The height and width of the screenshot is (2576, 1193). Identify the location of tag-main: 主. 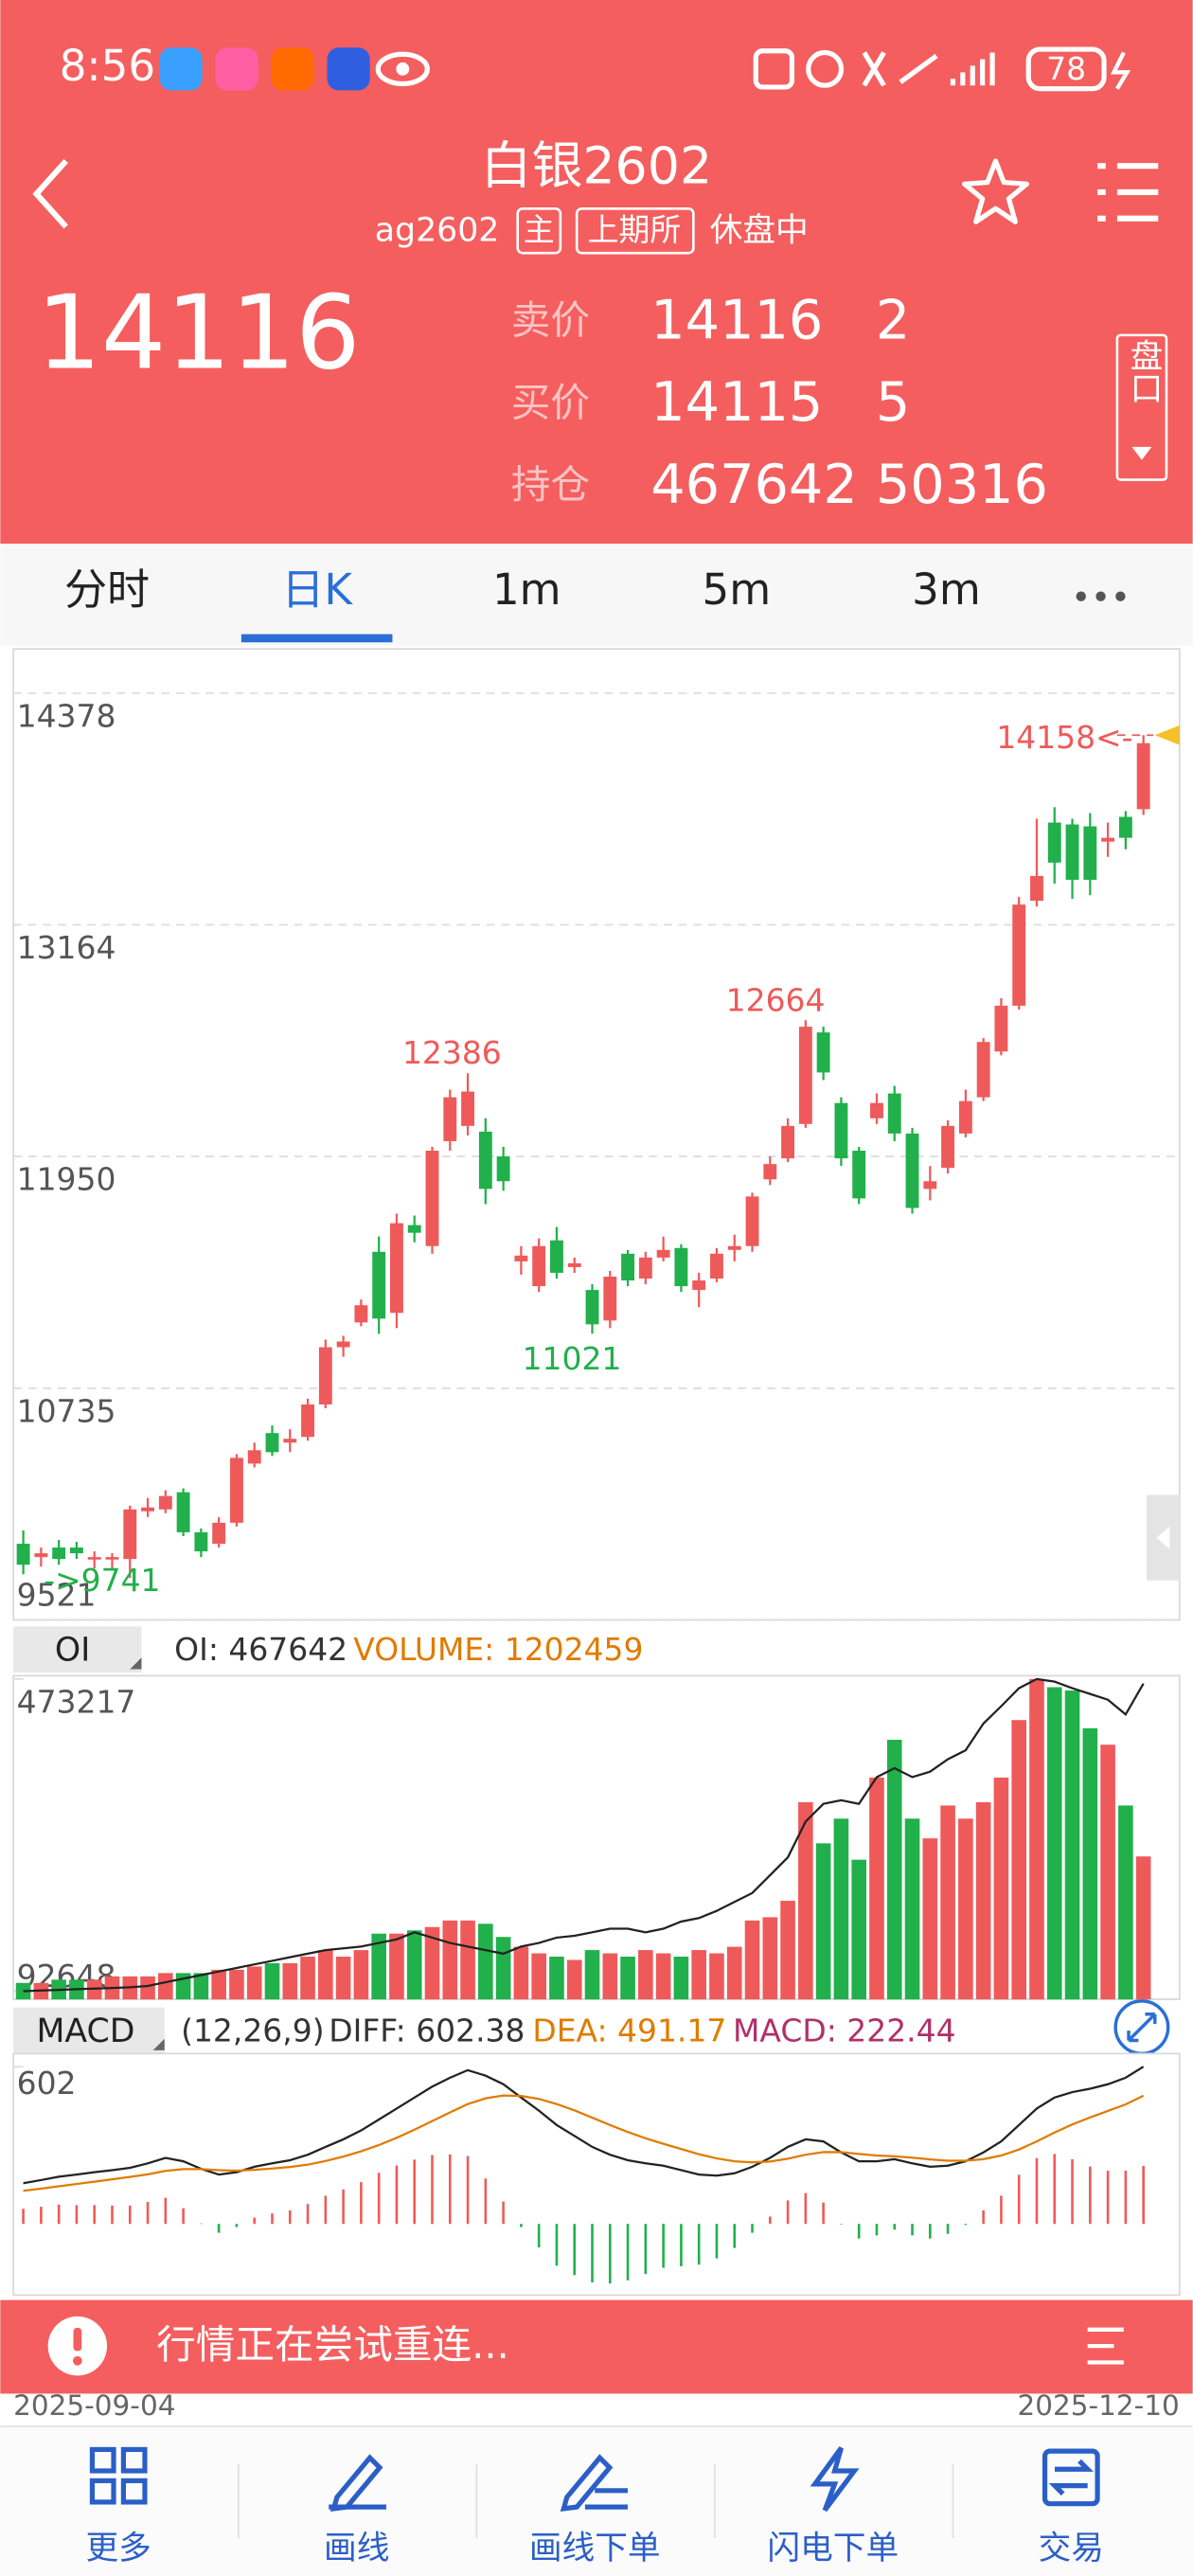
(539, 229).